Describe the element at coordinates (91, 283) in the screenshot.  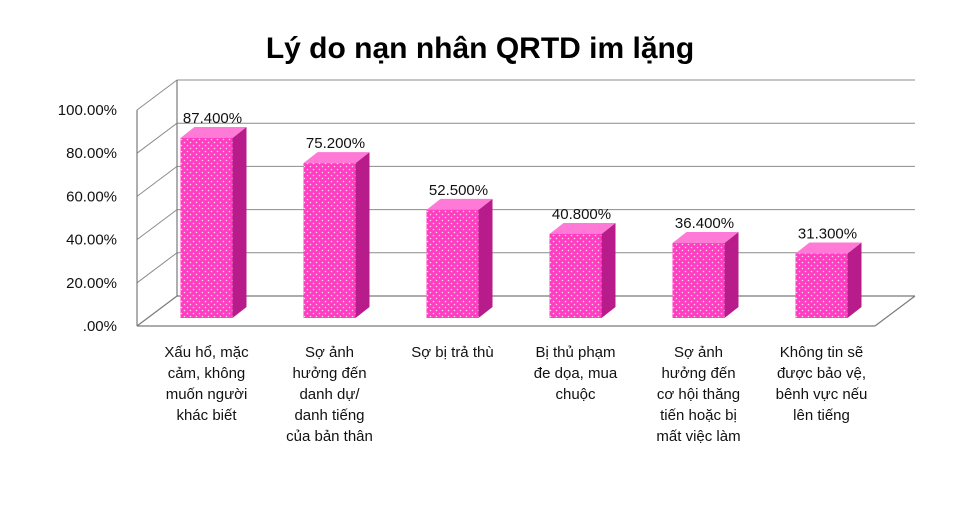
I see `y-tick-label: 20.00%` at that location.